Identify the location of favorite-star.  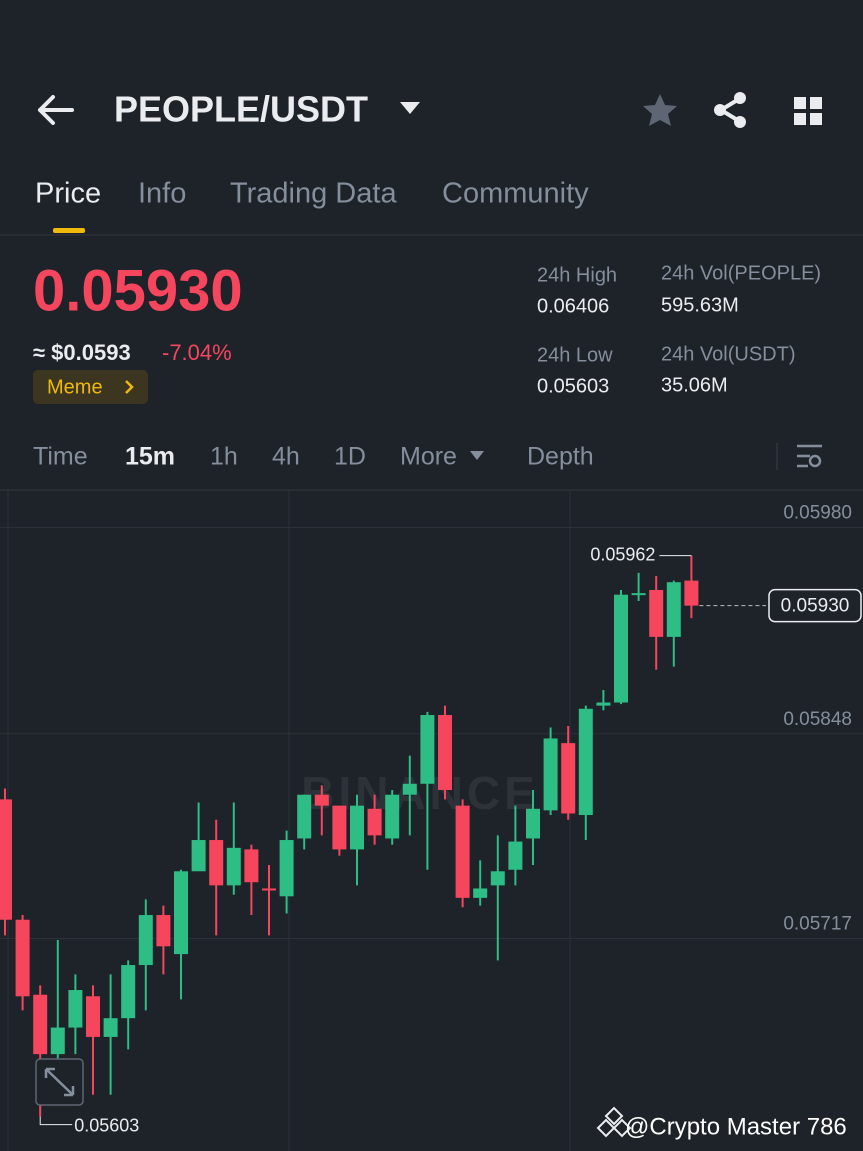
(660, 110).